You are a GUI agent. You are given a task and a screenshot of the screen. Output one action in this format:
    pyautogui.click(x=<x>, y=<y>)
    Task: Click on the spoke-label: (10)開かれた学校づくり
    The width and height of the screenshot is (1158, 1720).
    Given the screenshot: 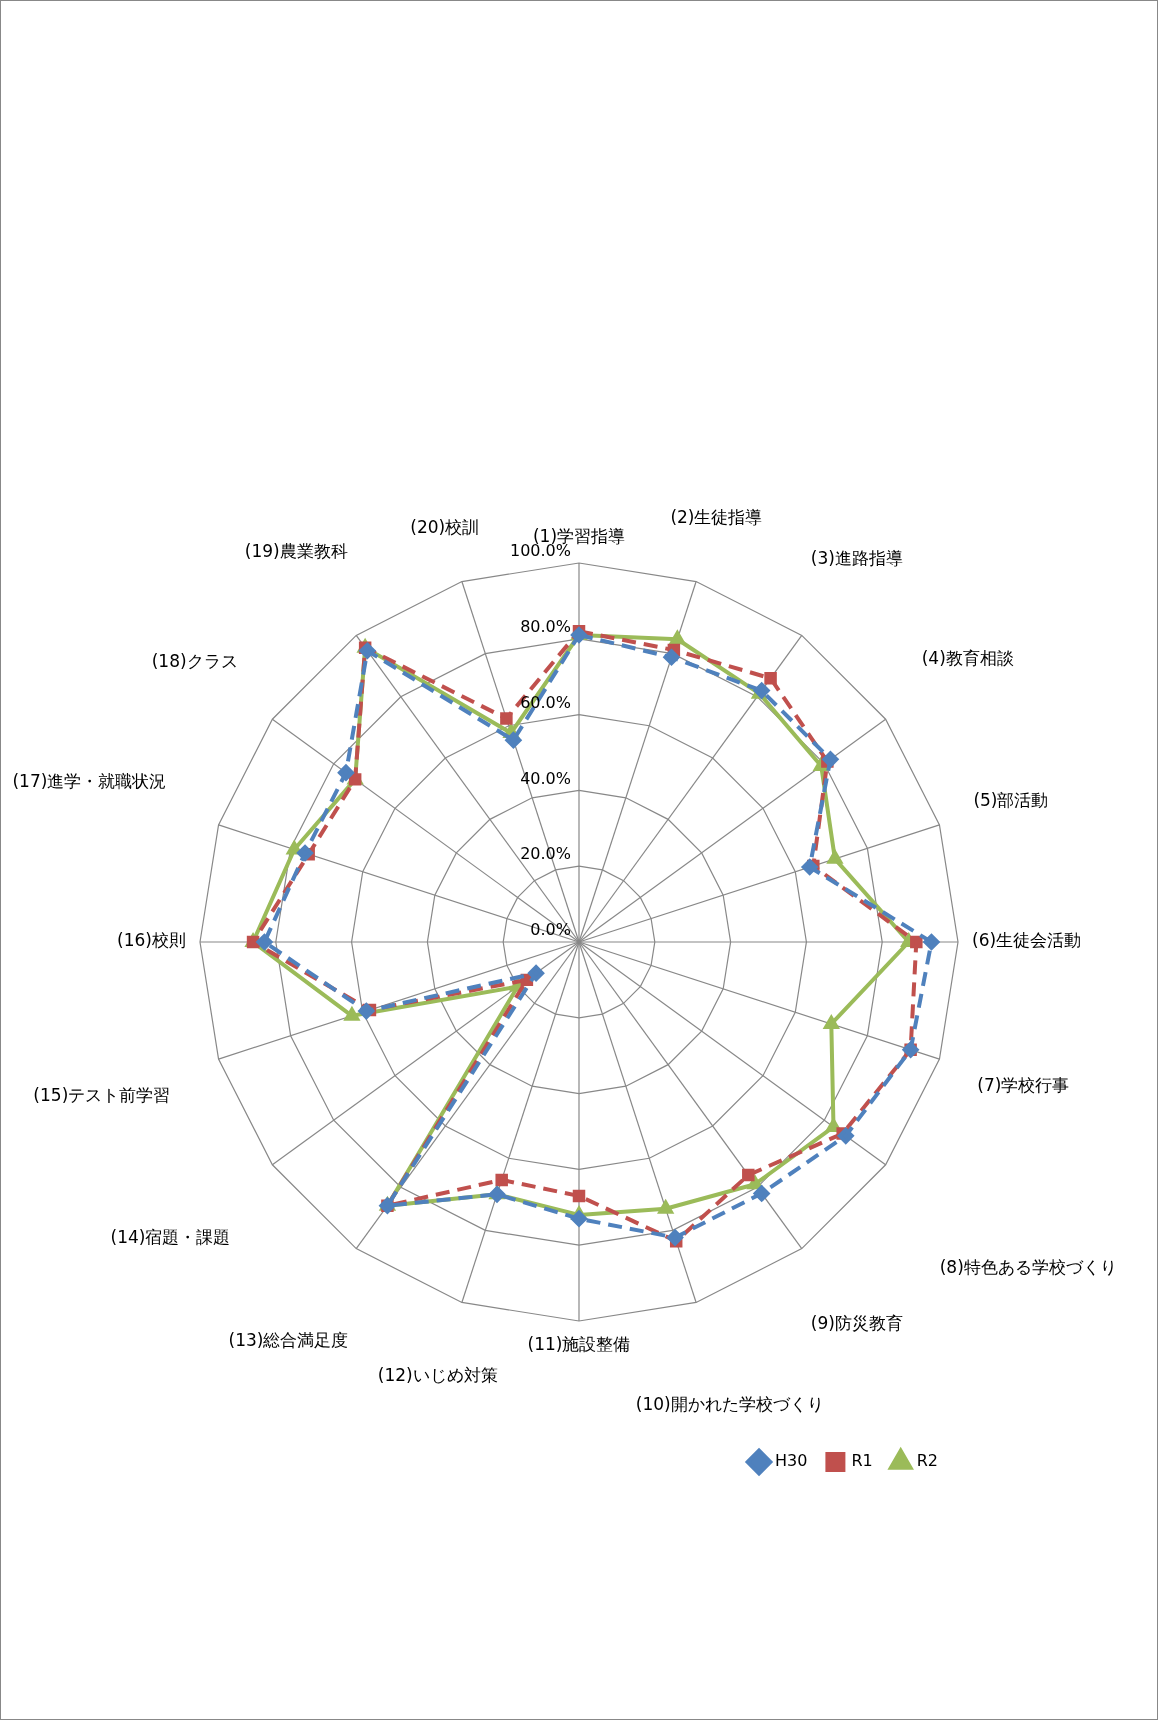 What is the action you would take?
    pyautogui.click(x=729, y=1404)
    